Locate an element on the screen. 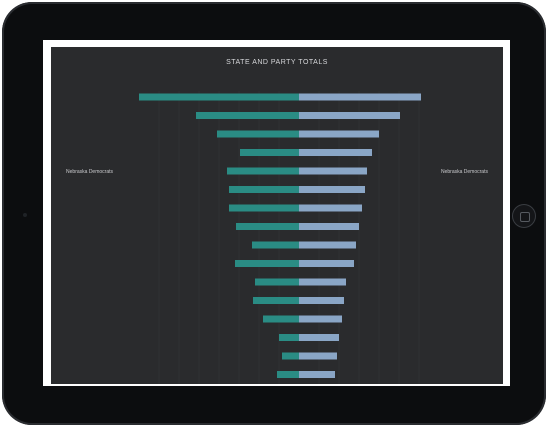 This screenshot has width=548, height=427. camera-icon is located at coordinates (25, 215).